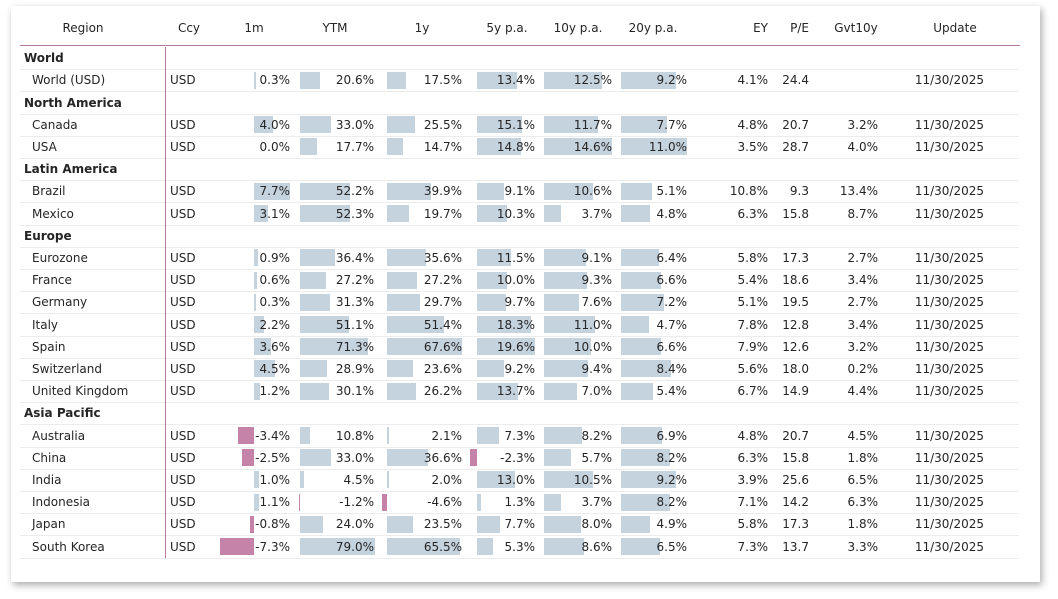 Image resolution: width=1058 pixels, height=599 pixels. What do you see at coordinates (47, 479) in the screenshot?
I see `region-name: India` at bounding box center [47, 479].